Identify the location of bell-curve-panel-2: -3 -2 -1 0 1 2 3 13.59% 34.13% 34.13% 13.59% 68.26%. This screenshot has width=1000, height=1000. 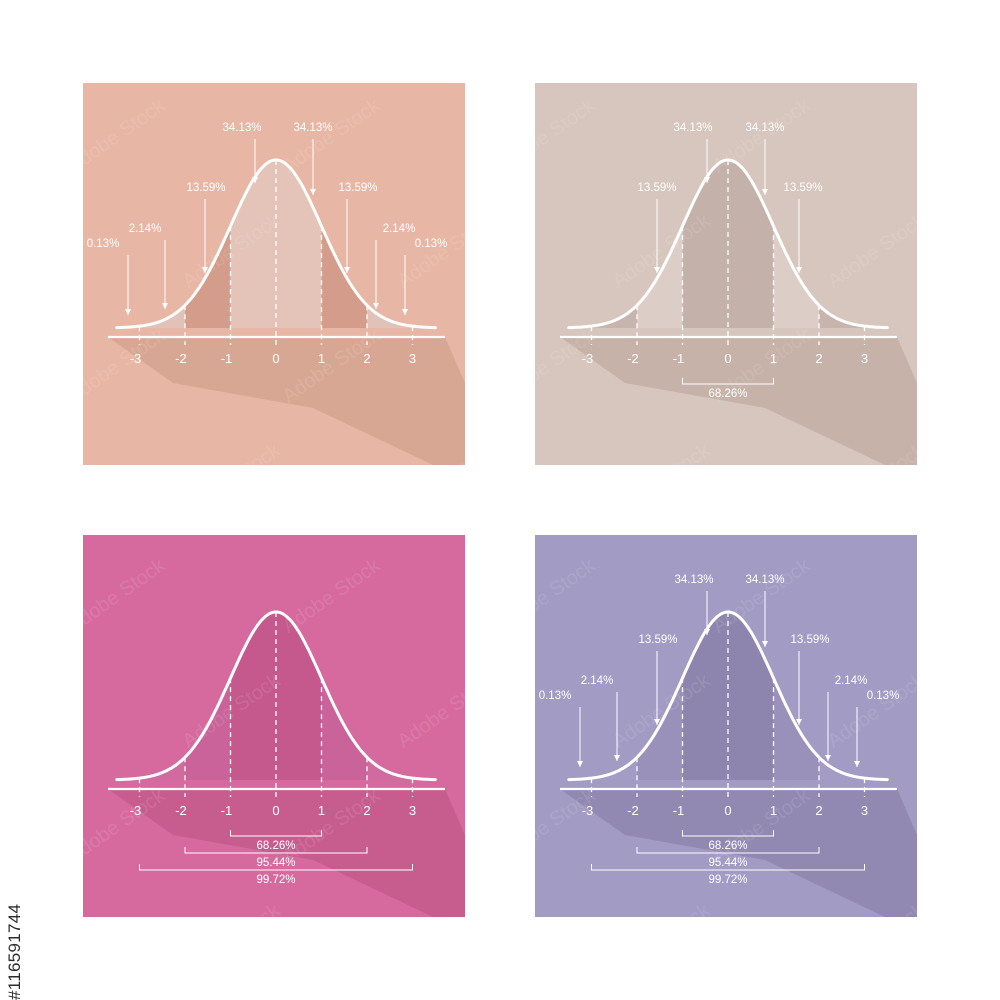
(726, 274).